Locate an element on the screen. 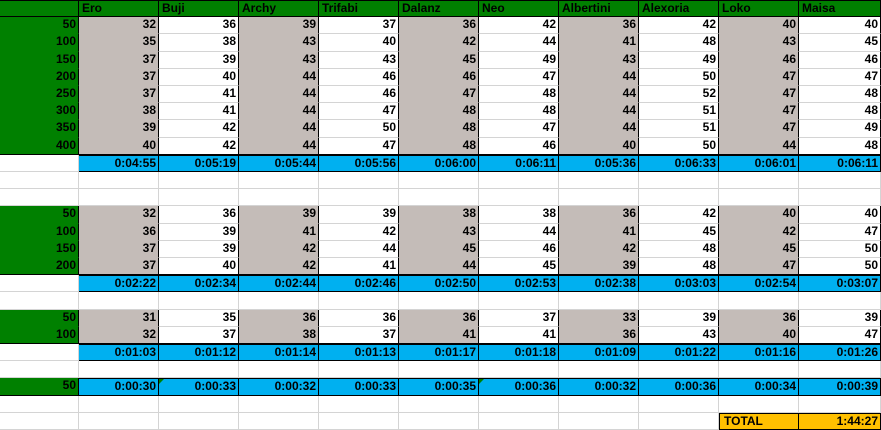  row-label: 200 is located at coordinates (39, 77).